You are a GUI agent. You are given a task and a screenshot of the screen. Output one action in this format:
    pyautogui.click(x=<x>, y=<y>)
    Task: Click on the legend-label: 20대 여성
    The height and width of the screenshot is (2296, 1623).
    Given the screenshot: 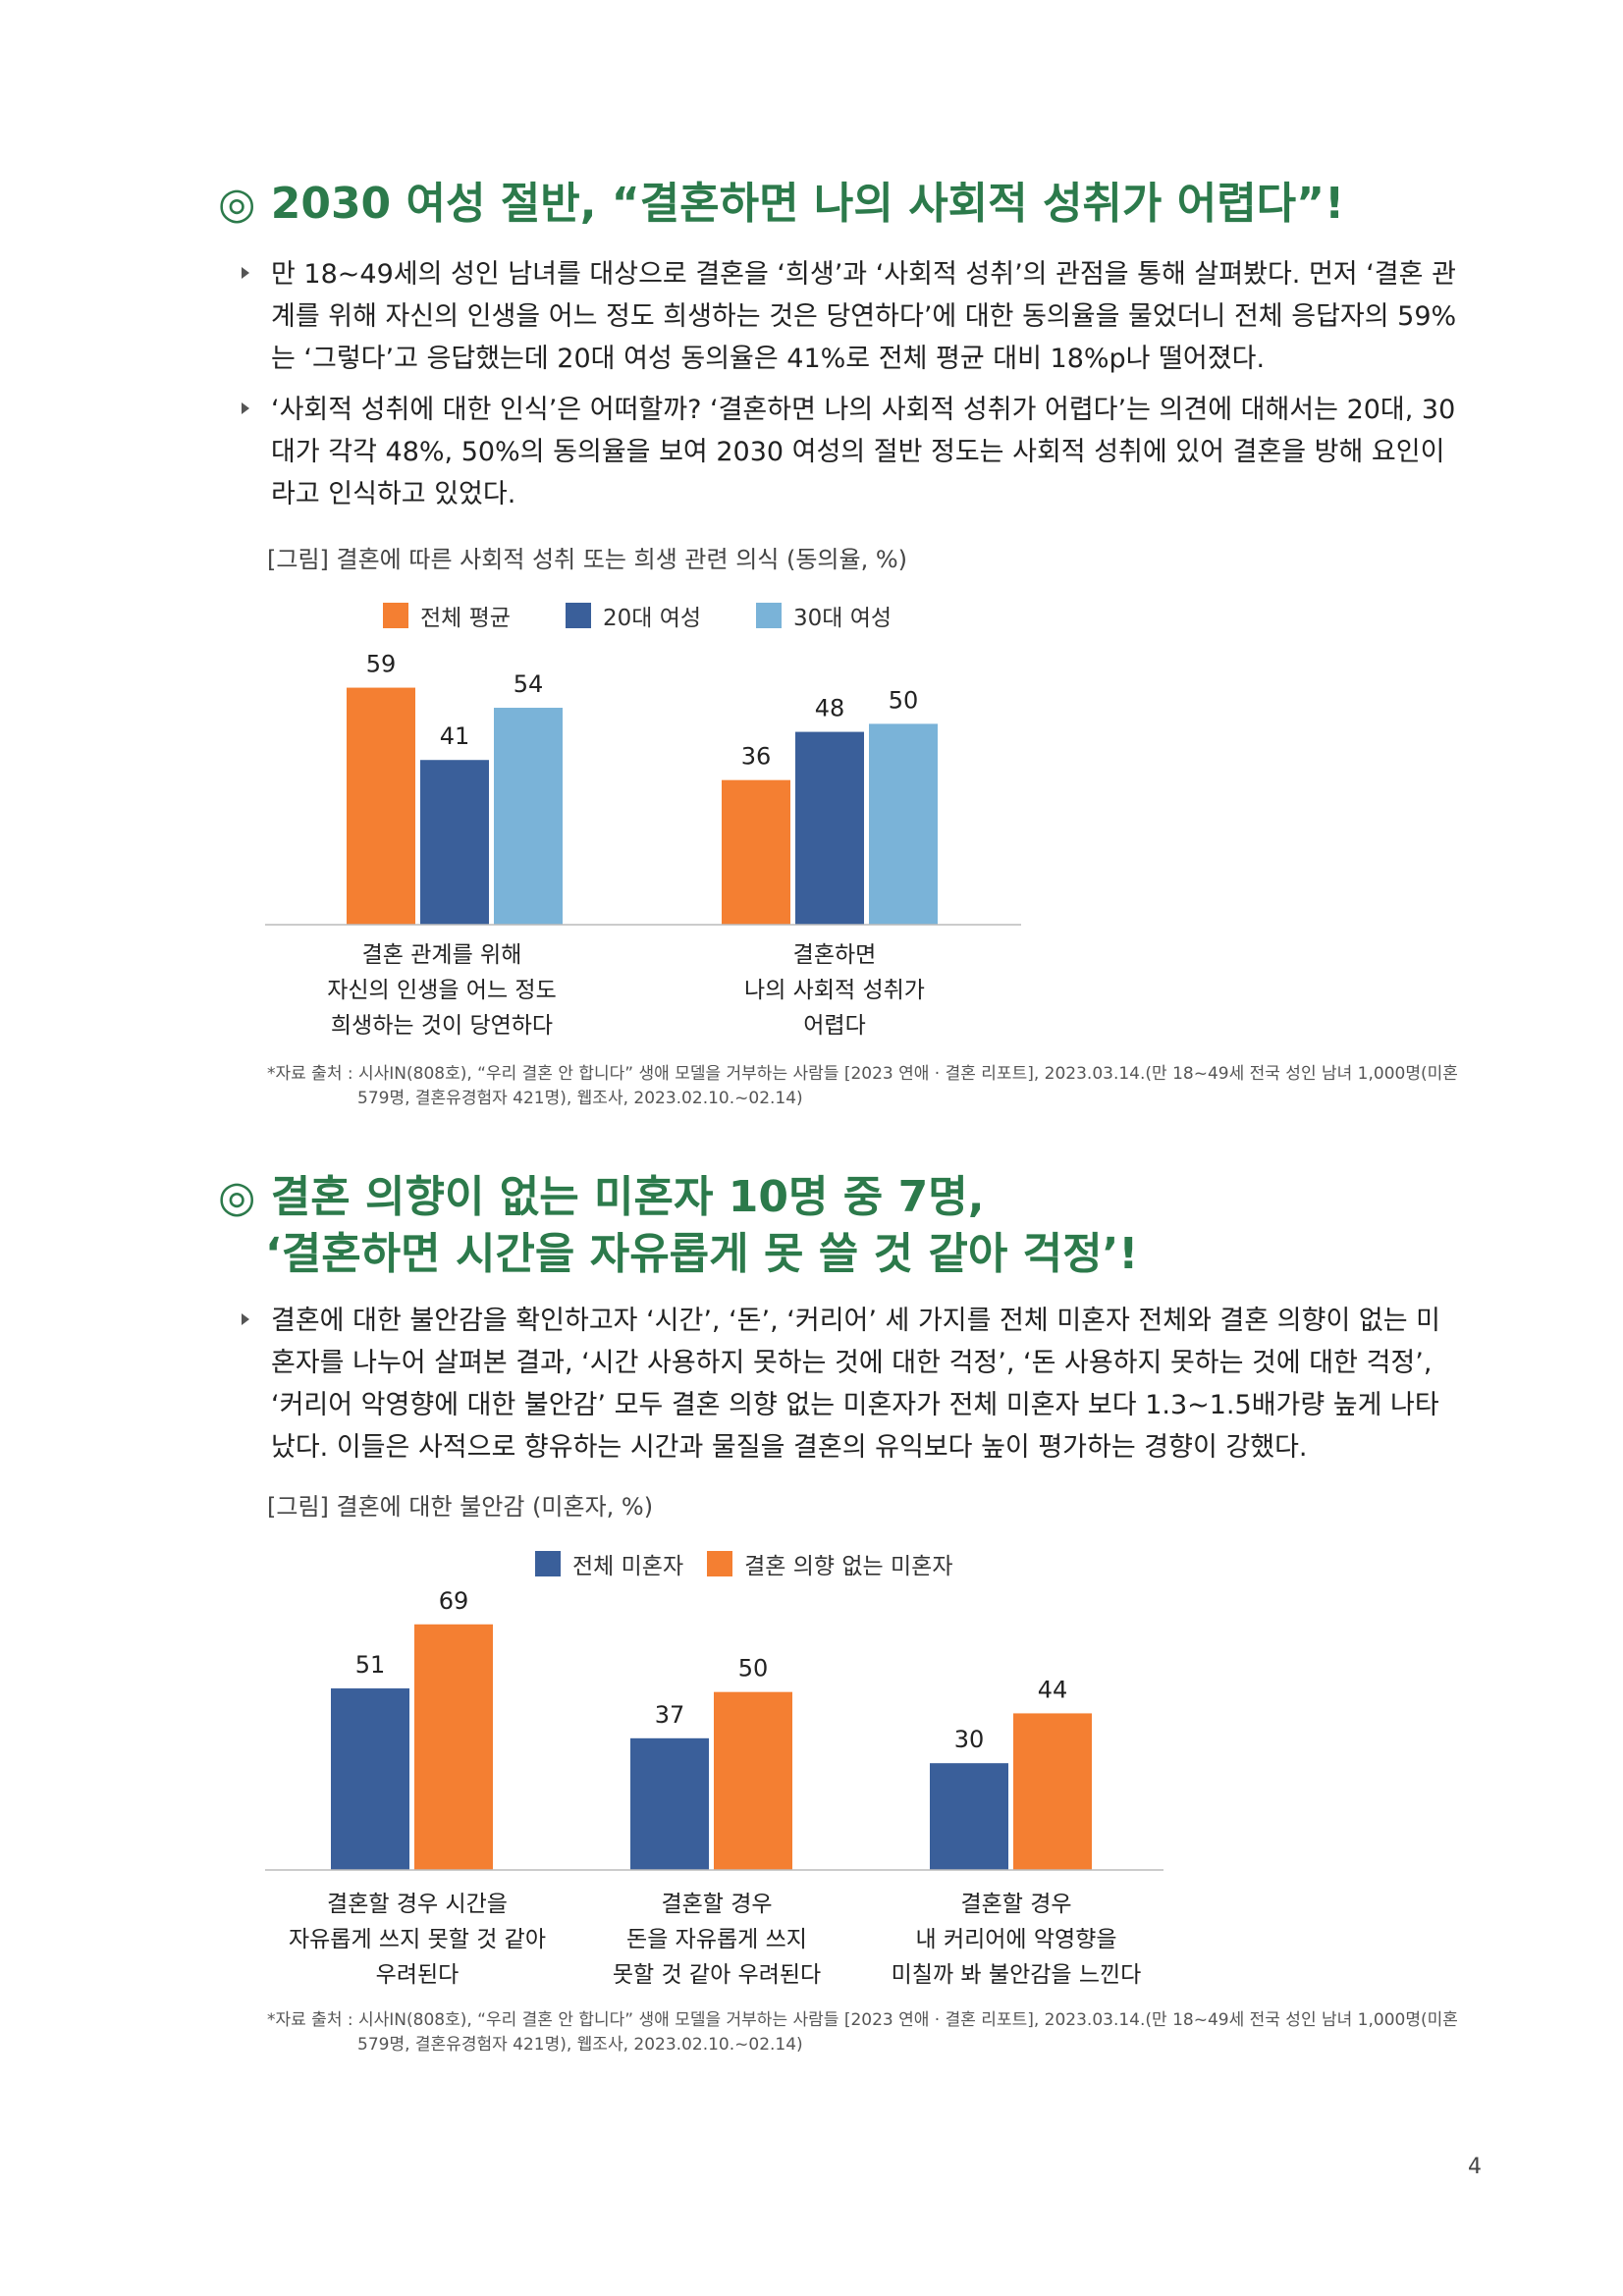 What is the action you would take?
    pyautogui.click(x=652, y=618)
    